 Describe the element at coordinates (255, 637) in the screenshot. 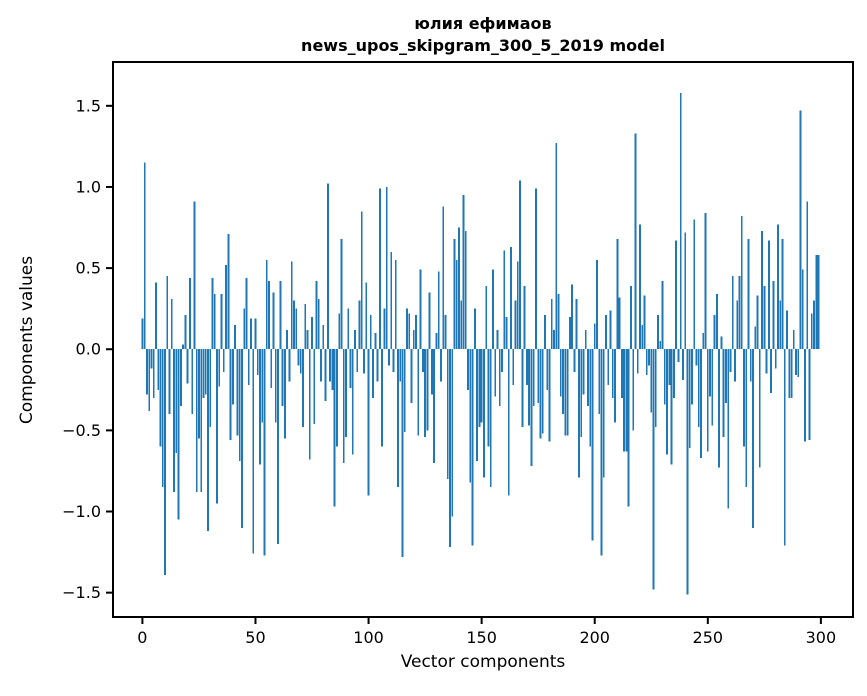

I see `x-tick-label: 50` at that location.